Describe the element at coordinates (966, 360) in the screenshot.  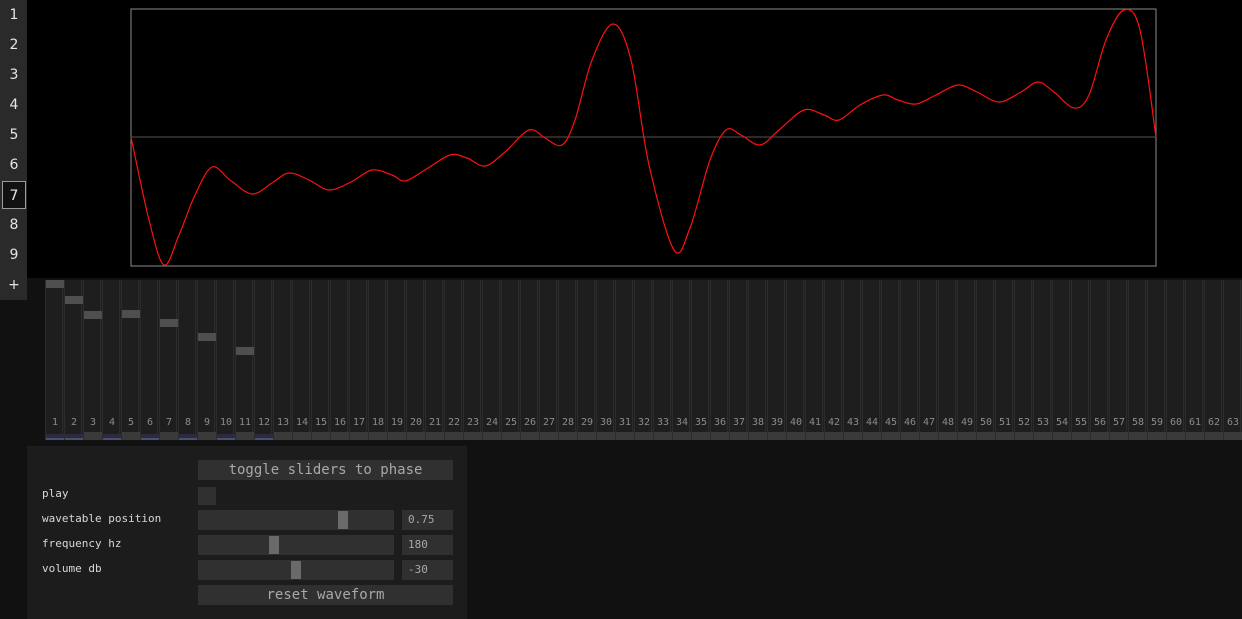
I see `harmonic-slider-49: 49` at that location.